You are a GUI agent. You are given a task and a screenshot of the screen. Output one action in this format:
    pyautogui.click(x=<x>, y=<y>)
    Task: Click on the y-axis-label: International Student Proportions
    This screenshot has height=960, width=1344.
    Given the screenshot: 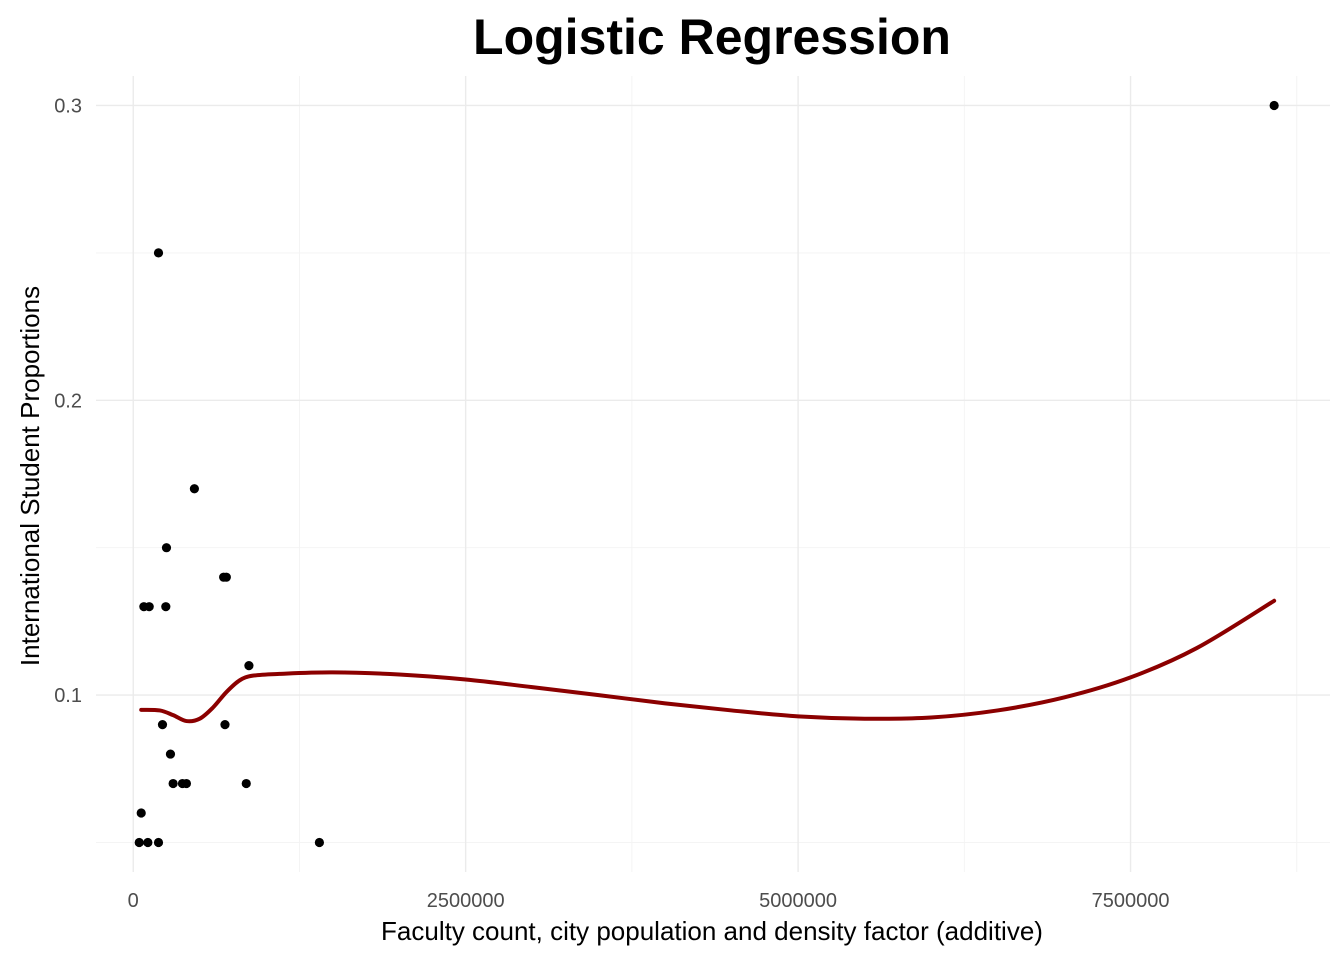 What is the action you would take?
    pyautogui.click(x=30, y=476)
    